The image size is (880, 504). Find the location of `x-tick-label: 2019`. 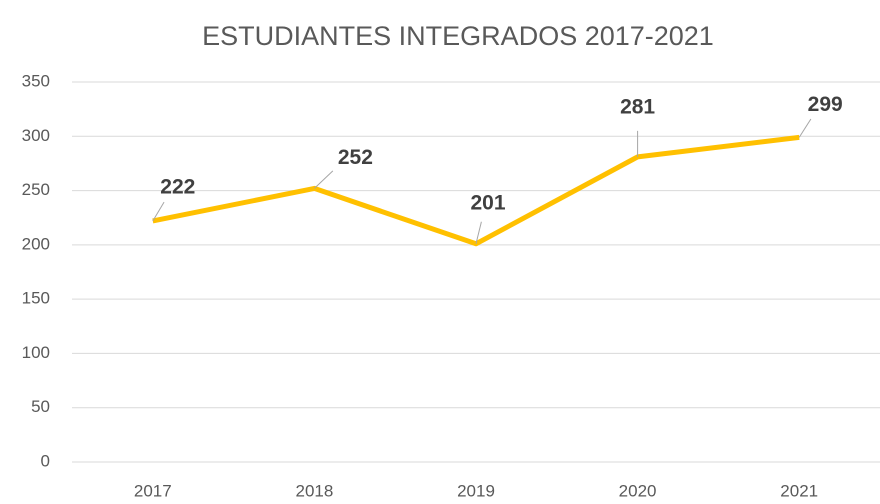

x-tick-label: 2019 is located at coordinates (476, 490).